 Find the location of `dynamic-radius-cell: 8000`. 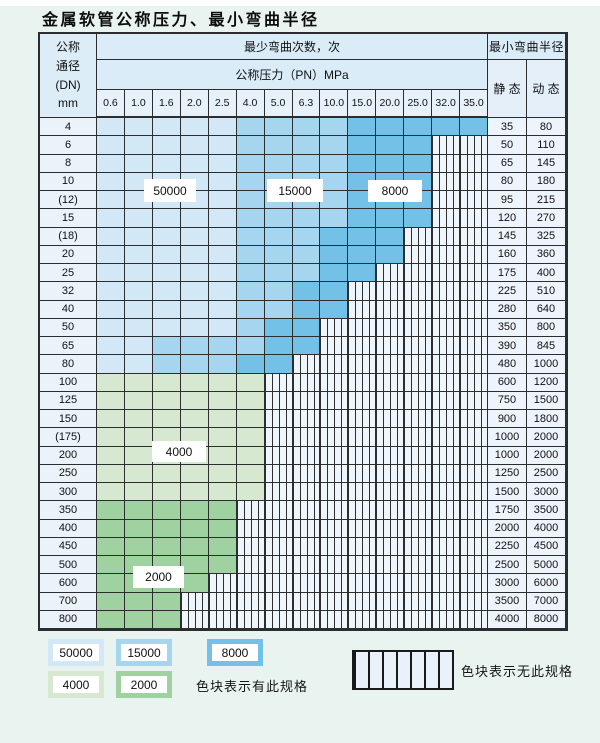

dynamic-radius-cell: 8000 is located at coordinates (546, 619).